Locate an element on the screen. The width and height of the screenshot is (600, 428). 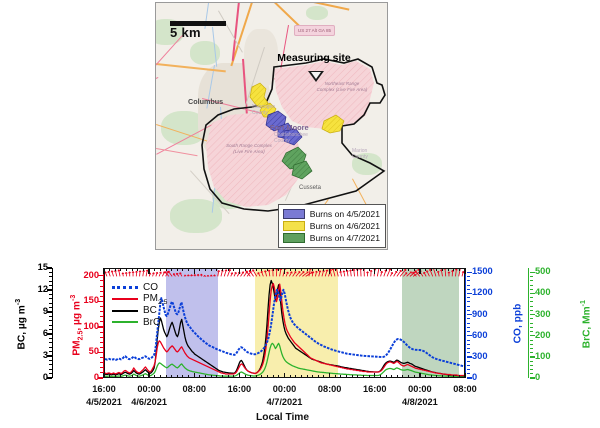
y-axis-title-brc: BrC, Mm-1 is located at coordinates (578, 324).